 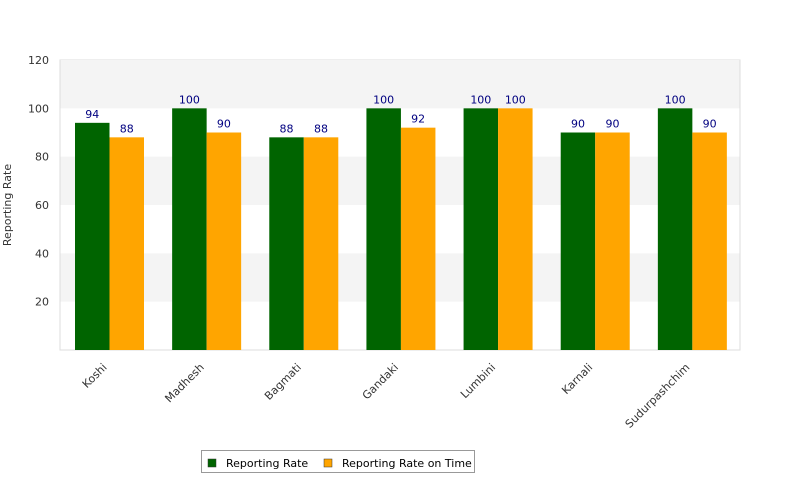 What do you see at coordinates (95, 376) in the screenshot?
I see `x-category-label: Koshi` at bounding box center [95, 376].